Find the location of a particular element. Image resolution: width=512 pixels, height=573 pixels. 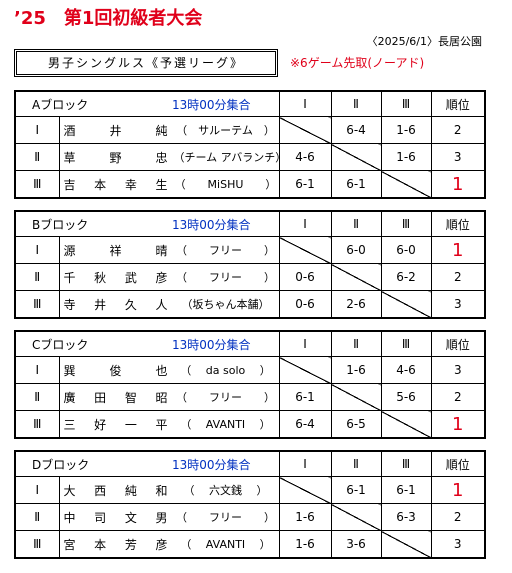

player-club: （ 六文銭 ） is located at coordinates (225, 490).